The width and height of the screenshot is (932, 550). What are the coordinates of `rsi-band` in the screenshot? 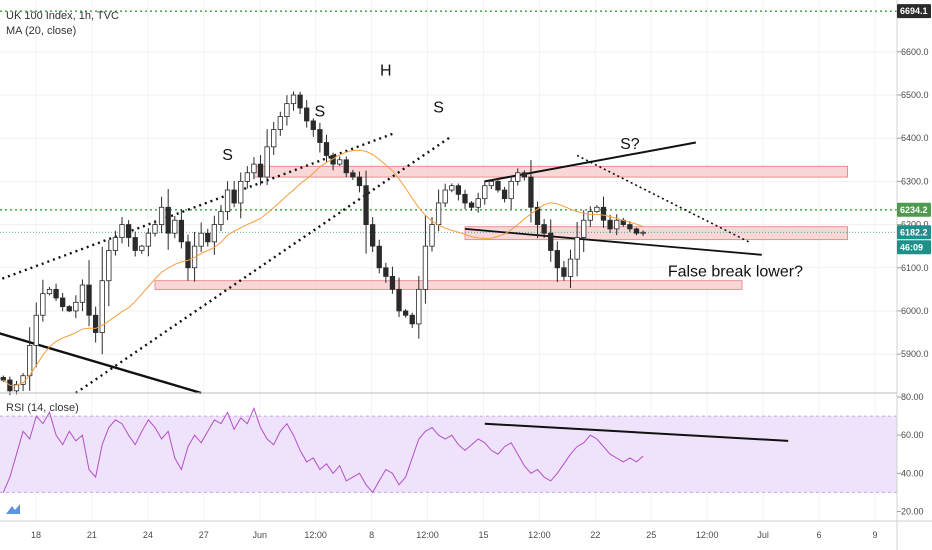 It's located at (448, 454).